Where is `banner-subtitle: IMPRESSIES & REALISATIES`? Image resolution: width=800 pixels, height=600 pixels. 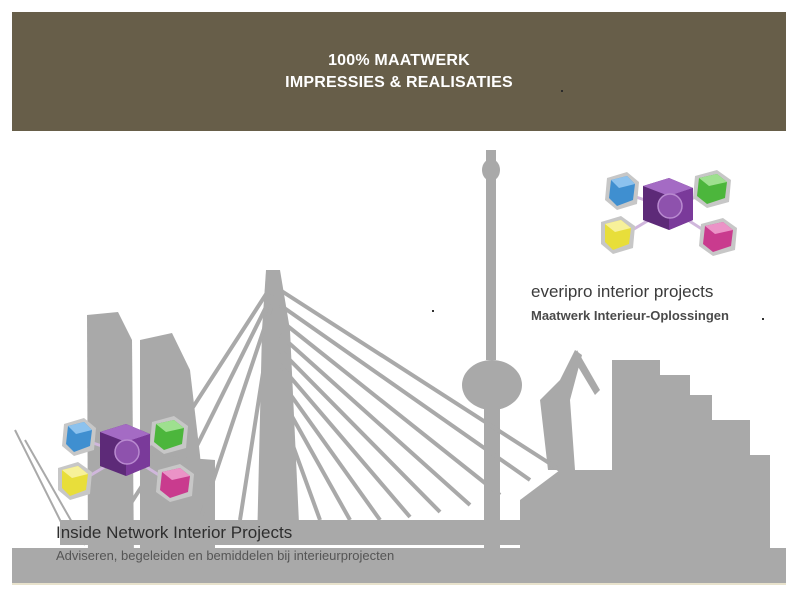
banner-subtitle: IMPRESSIES & REALISATIES is located at coordinates (399, 82).